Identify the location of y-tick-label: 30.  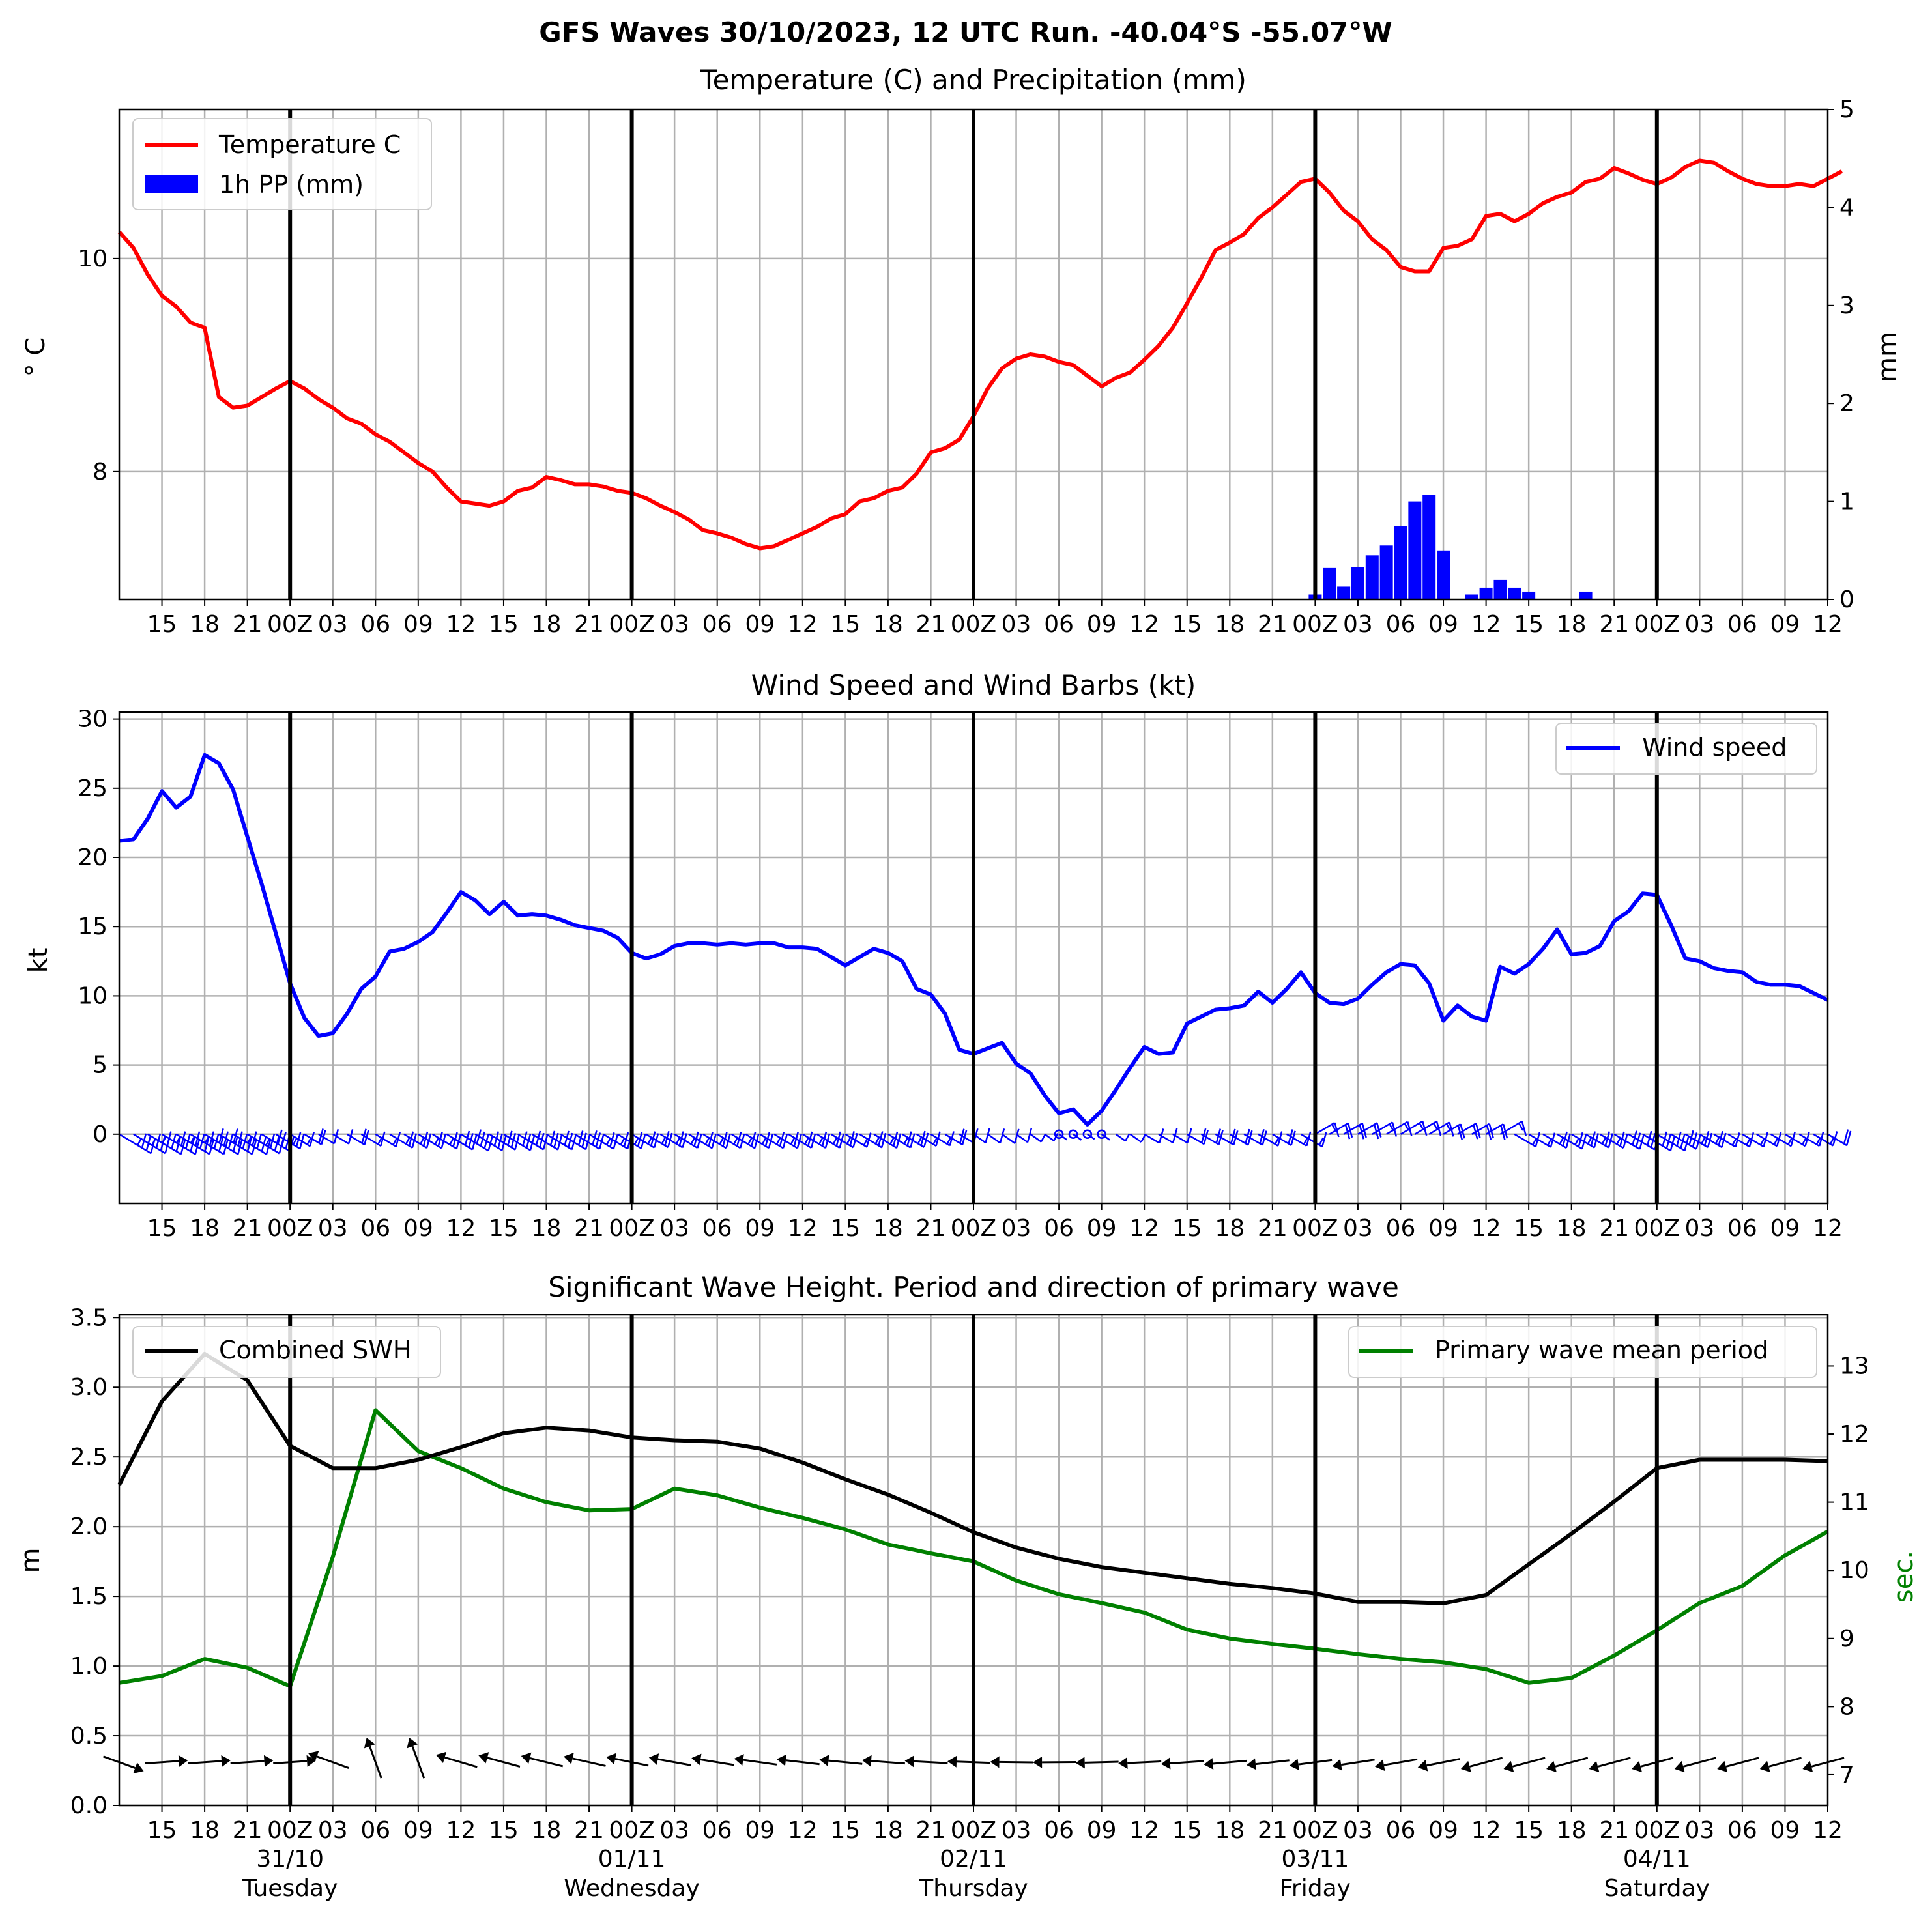
(93, 719).